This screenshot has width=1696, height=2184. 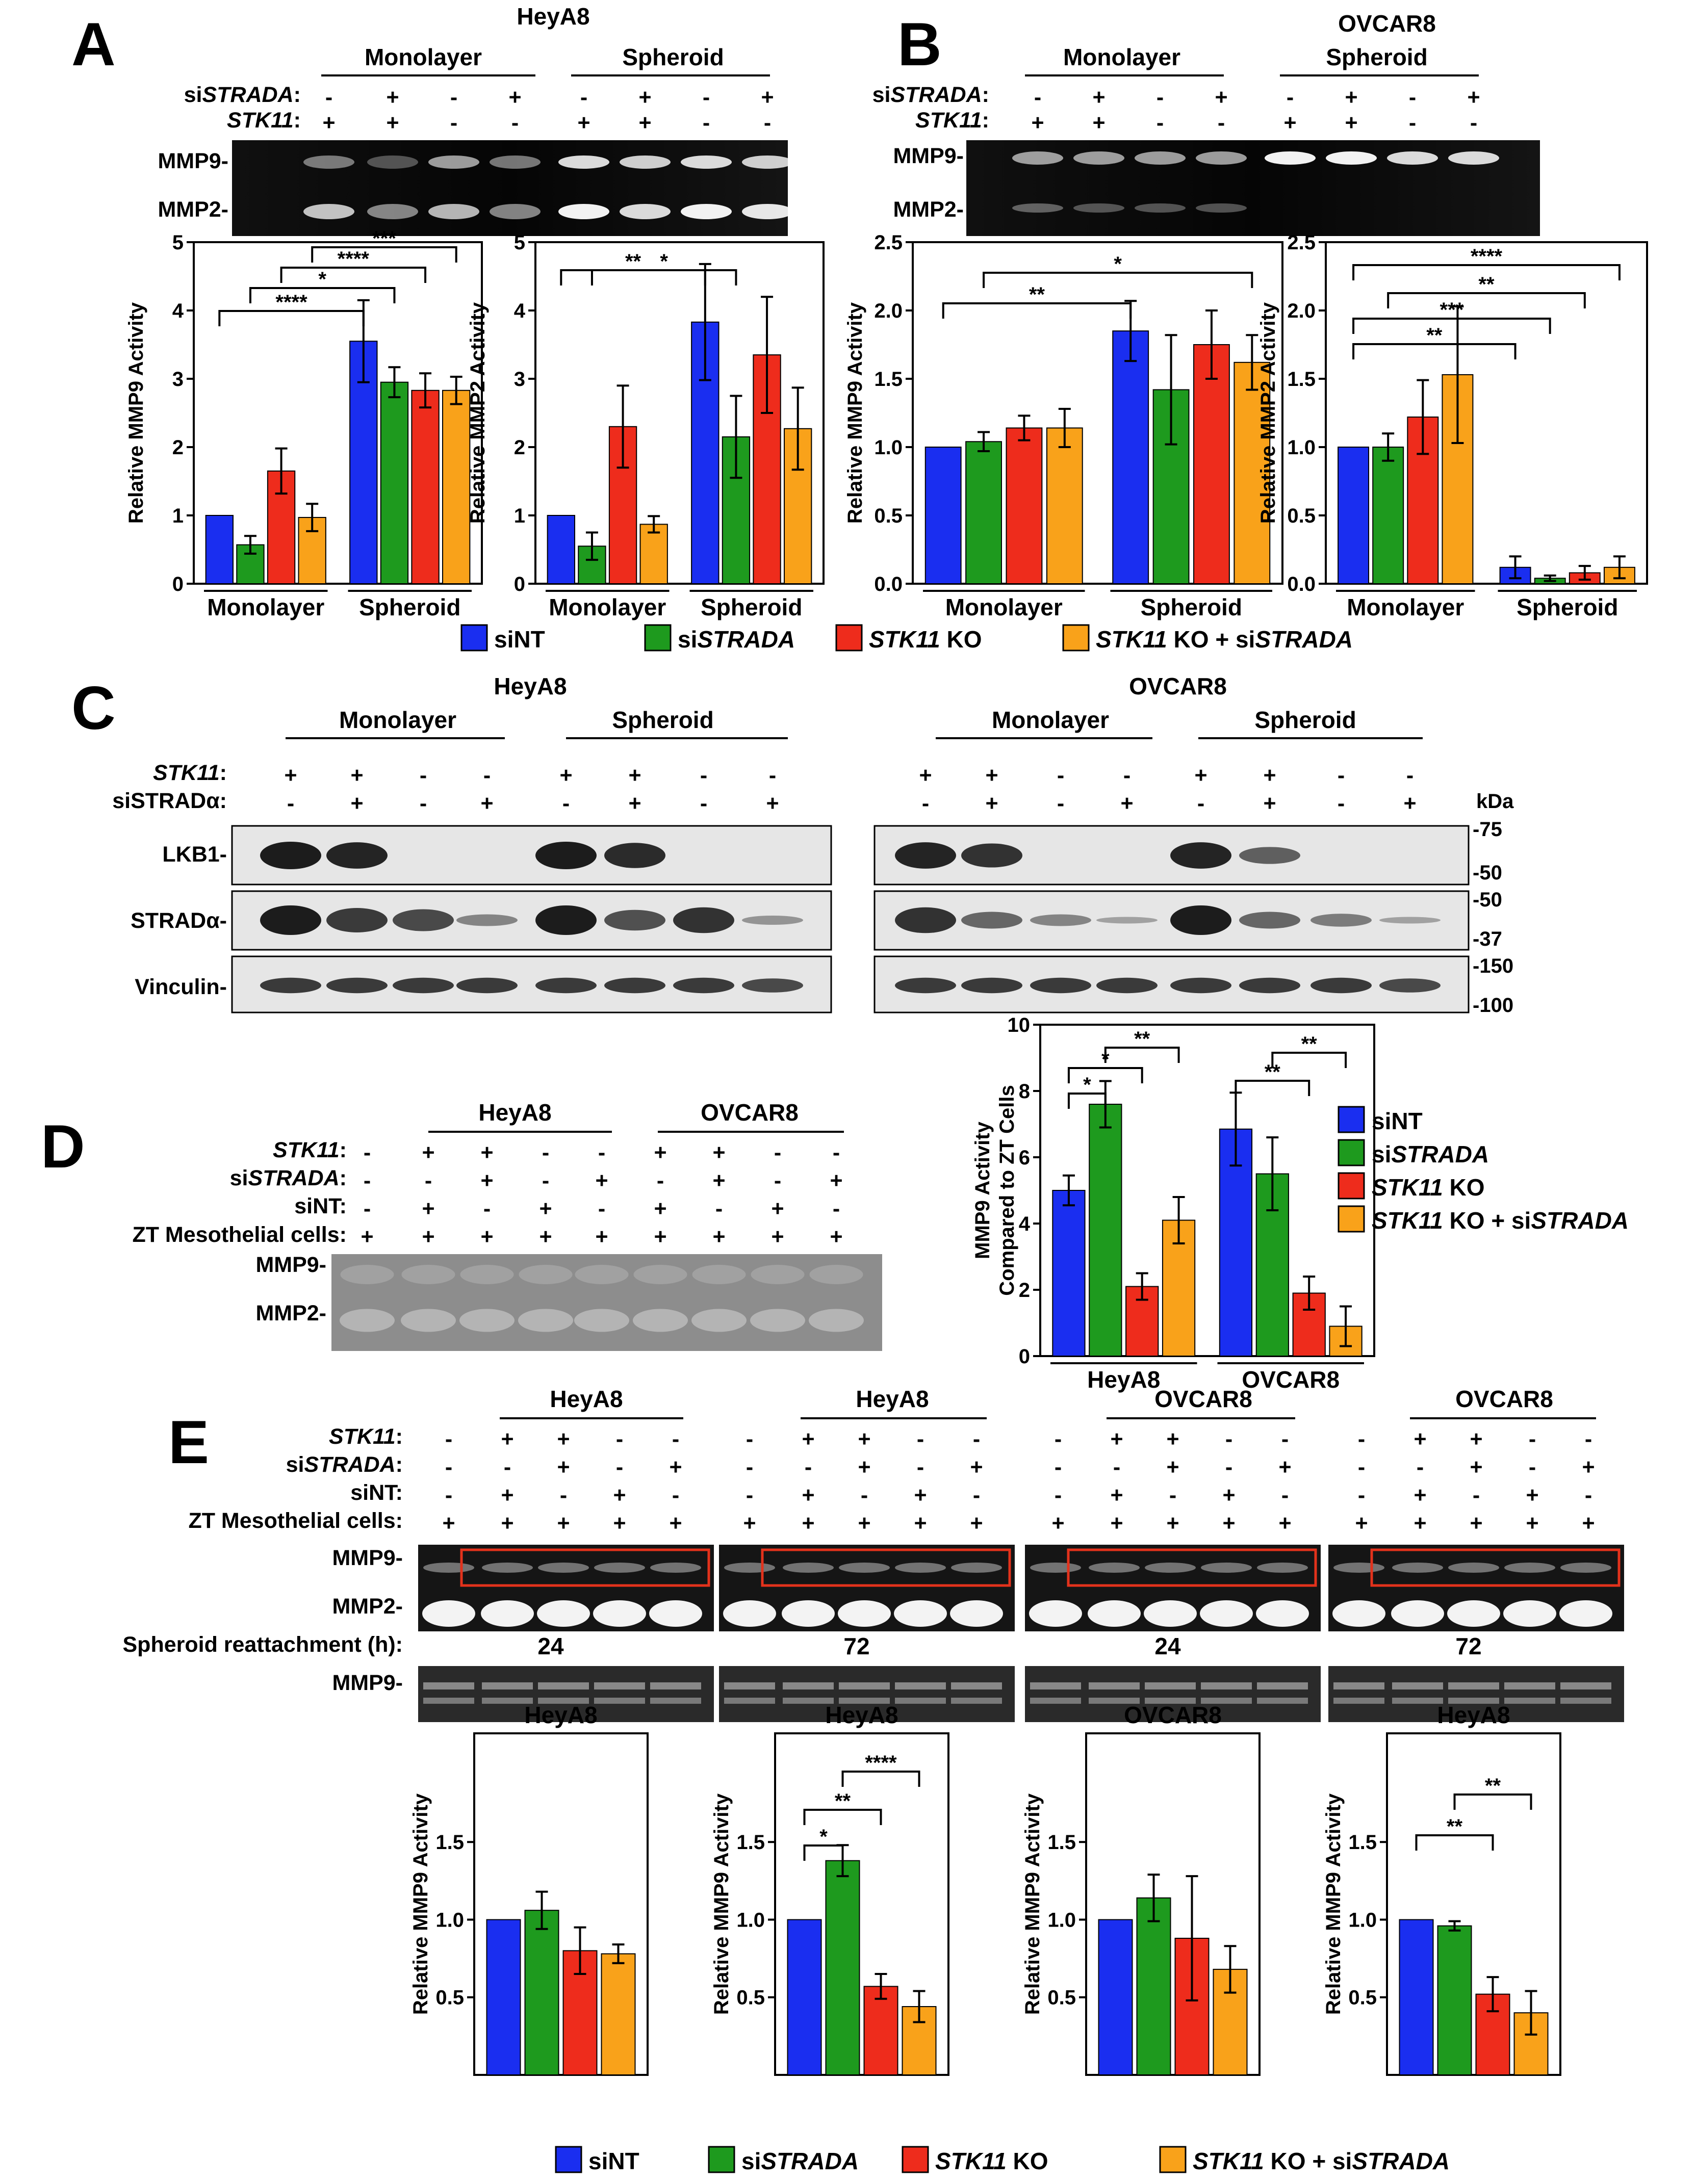 I want to click on b-sign-strada-5: +, so click(x=1351, y=97).